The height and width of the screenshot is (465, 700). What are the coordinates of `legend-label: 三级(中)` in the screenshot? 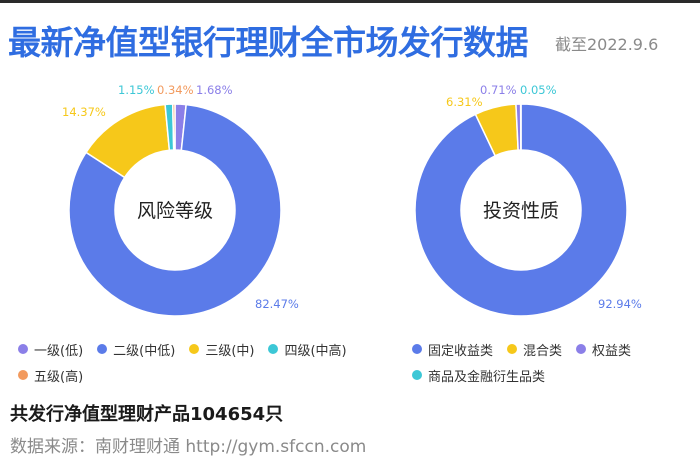 It's located at (230, 351).